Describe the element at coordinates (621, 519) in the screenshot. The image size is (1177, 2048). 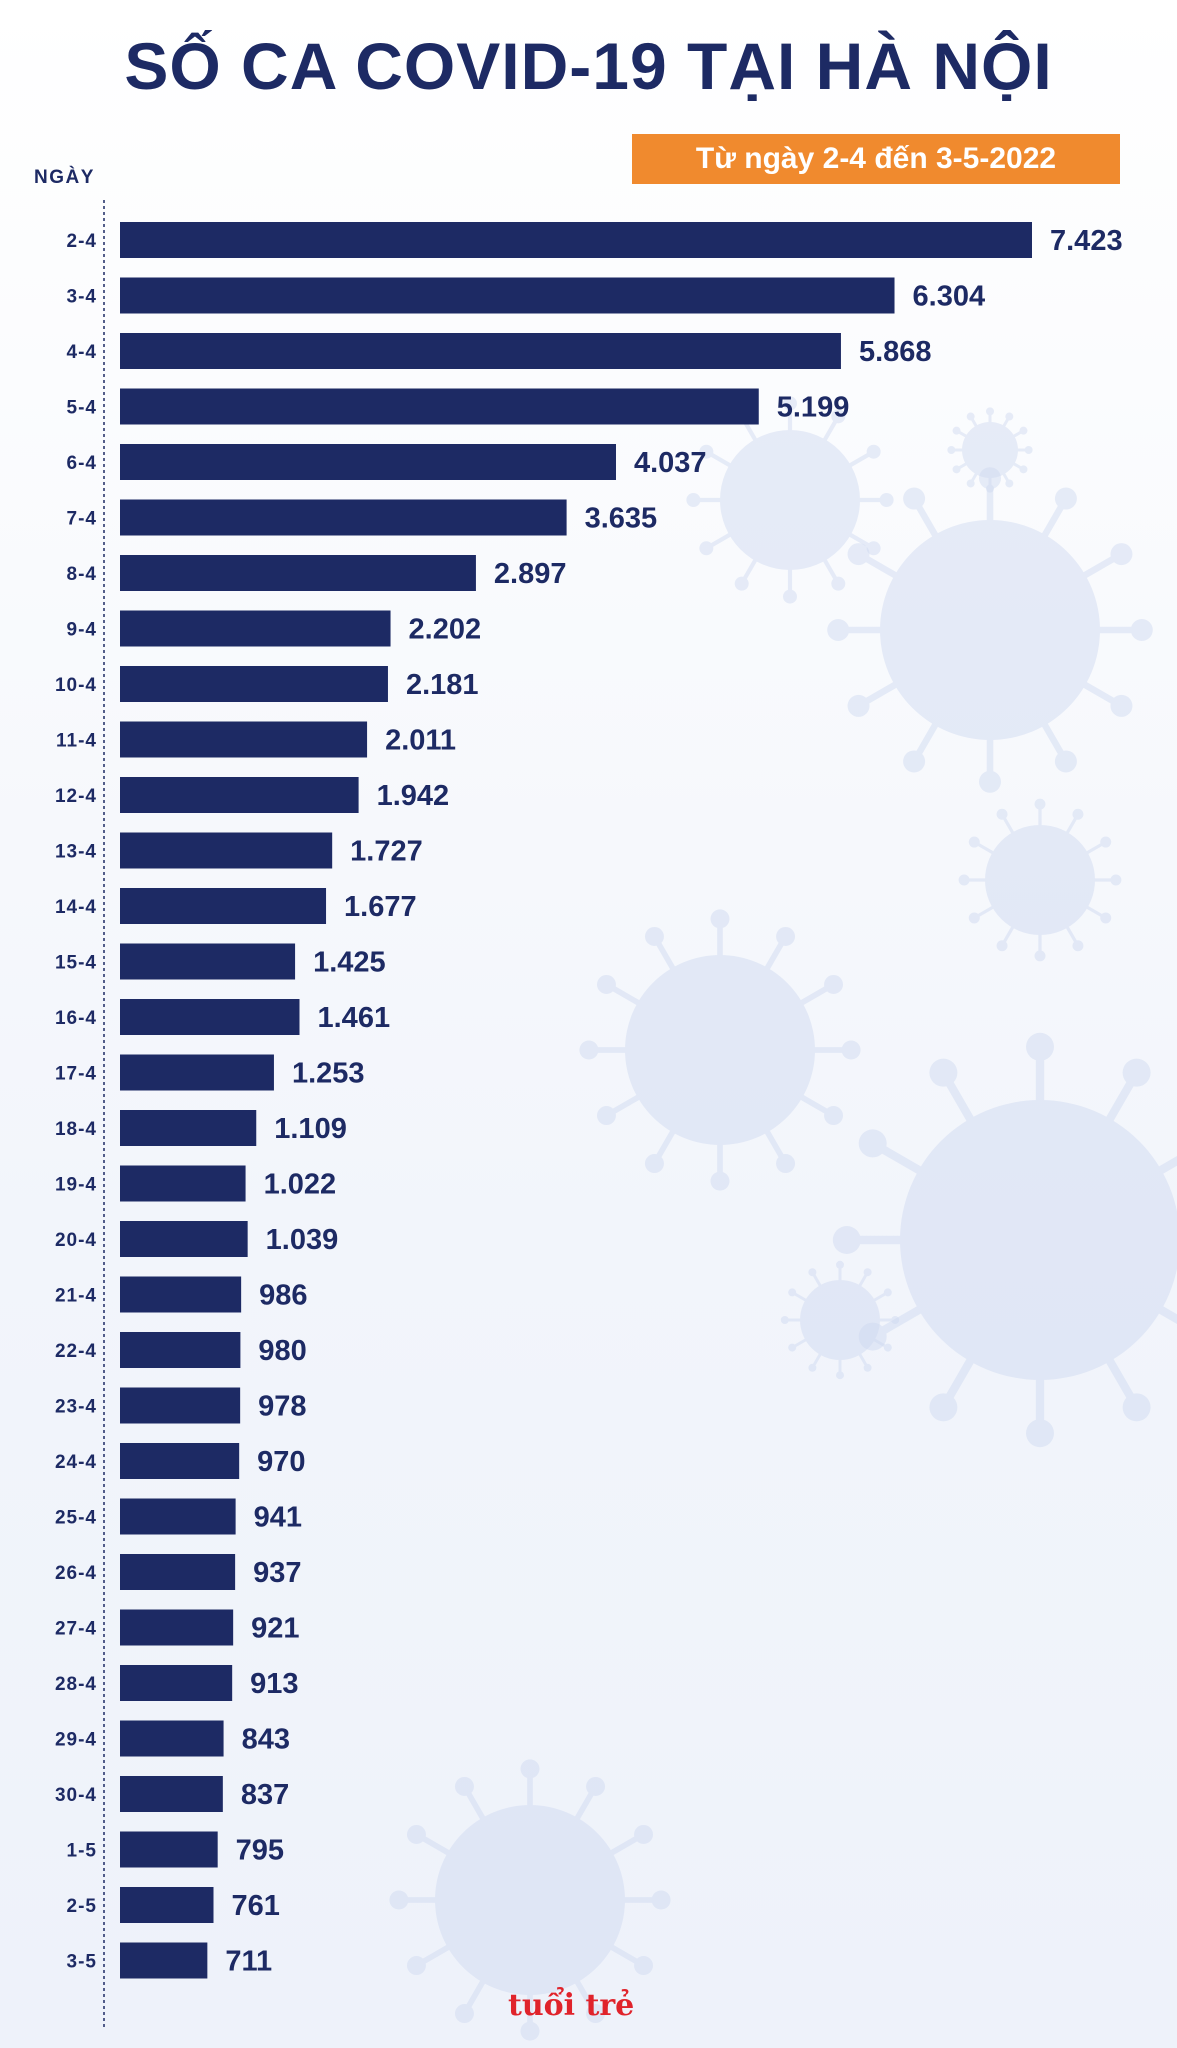
I see `data-label: 3.635` at that location.